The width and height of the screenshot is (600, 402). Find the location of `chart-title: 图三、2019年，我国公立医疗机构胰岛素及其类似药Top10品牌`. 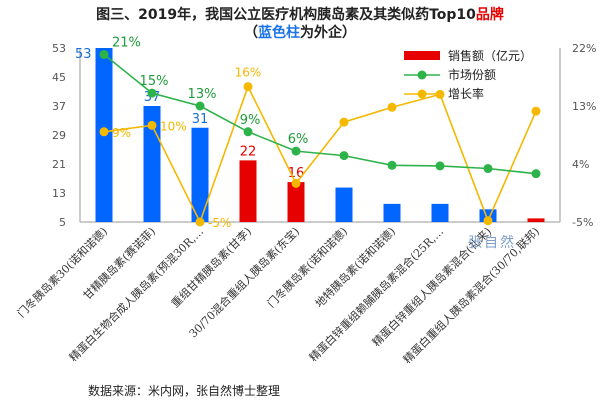

chart-title: 图三、2019年，我国公立医疗机构胰岛素及其类似药Top10品牌 is located at coordinates (300, 14).